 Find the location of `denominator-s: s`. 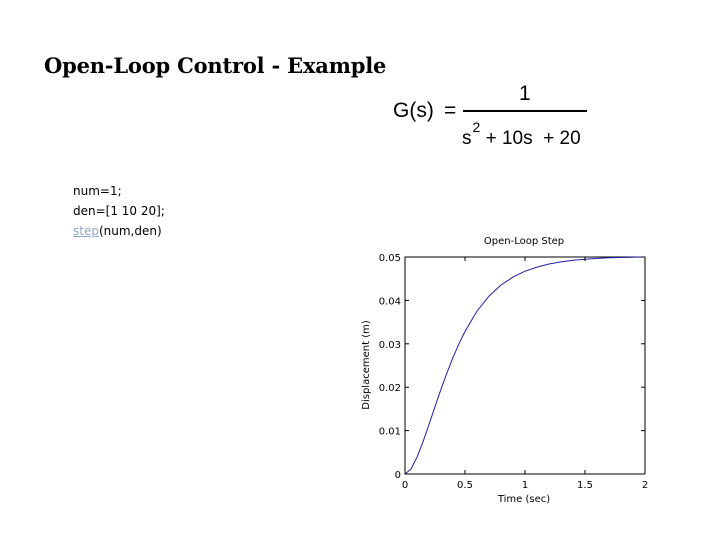

denominator-s: s is located at coordinates (467, 138).